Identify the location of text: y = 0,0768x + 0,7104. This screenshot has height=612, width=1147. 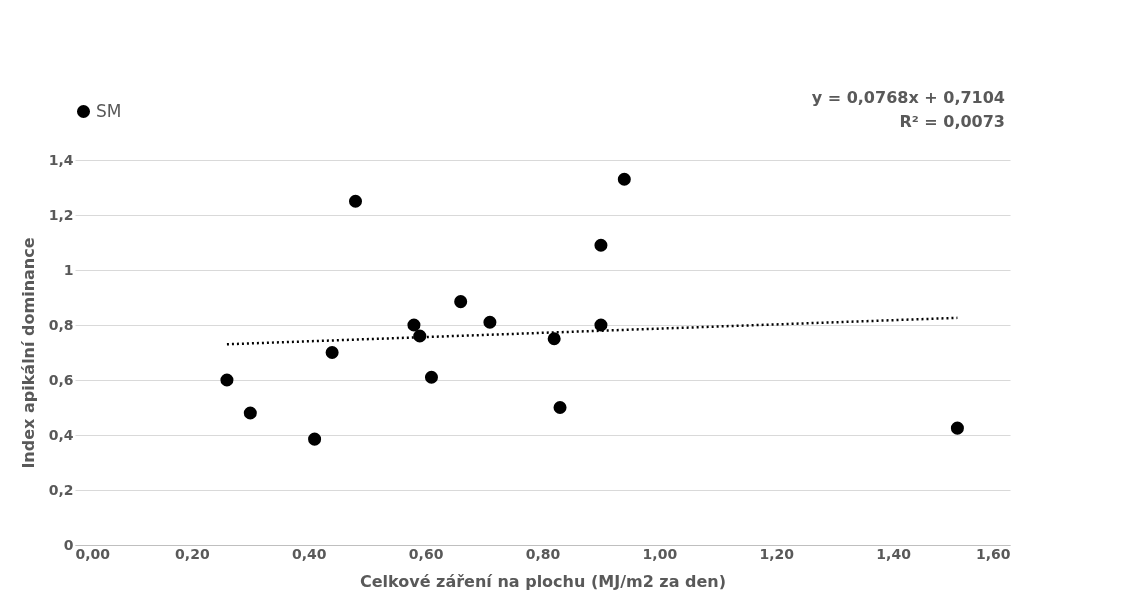
(908, 97).